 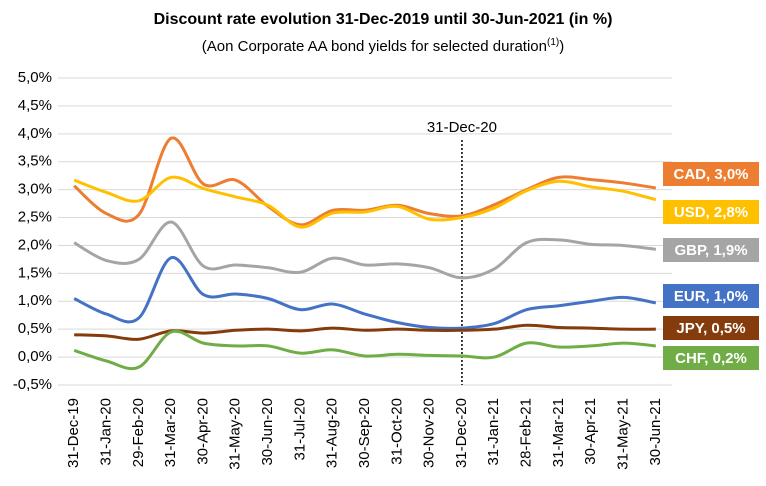 I want to click on y-tick-label: -0,5%, so click(x=32, y=384).